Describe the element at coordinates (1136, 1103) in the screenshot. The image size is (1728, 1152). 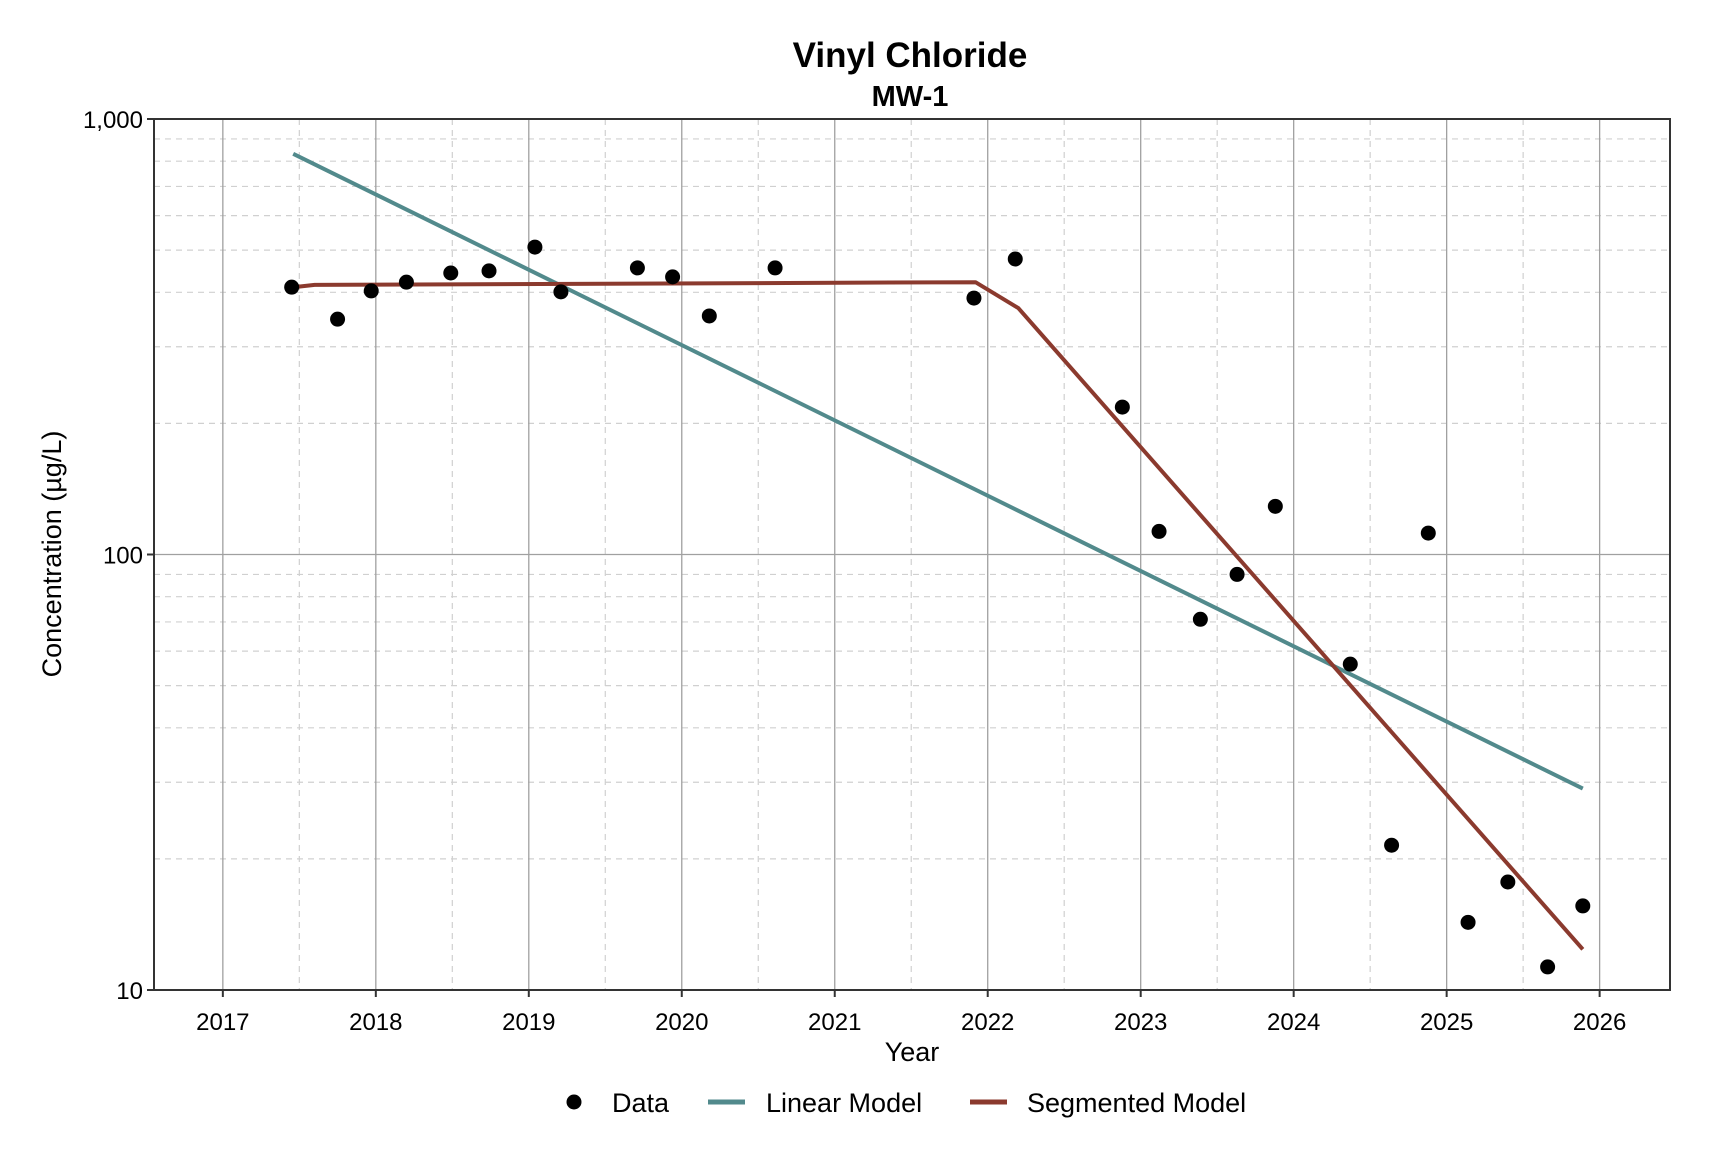
I see `legend-label-segmented-model: Segmented Model` at that location.